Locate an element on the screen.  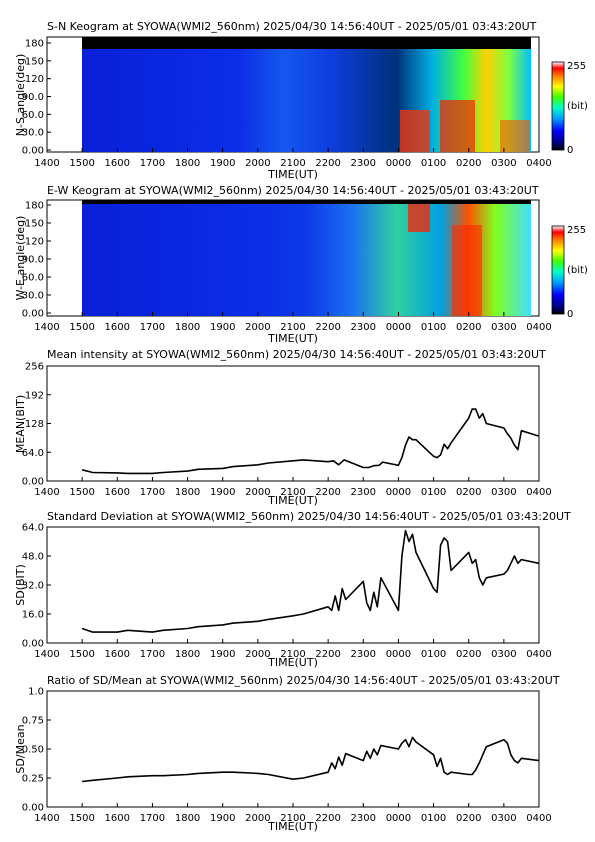
sn-keogram-xlabel: TIME(UT) is located at coordinates (292, 174).